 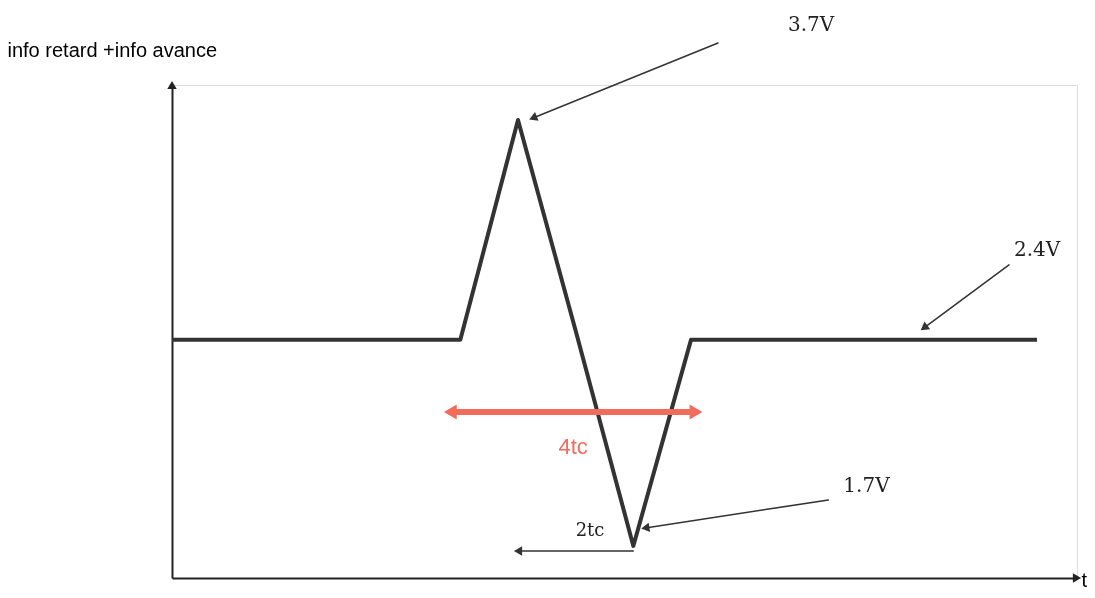 I want to click on annotation: 4tc, so click(x=573, y=446).